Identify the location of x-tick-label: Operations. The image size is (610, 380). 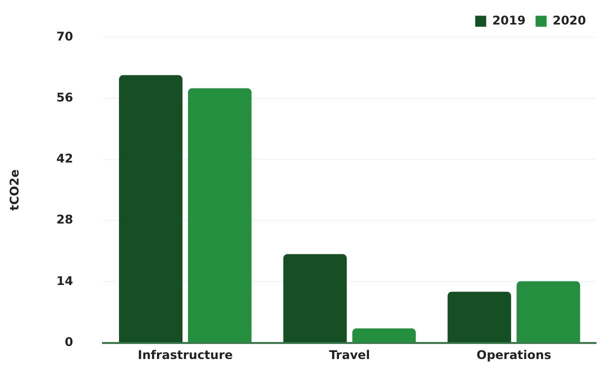
(514, 355).